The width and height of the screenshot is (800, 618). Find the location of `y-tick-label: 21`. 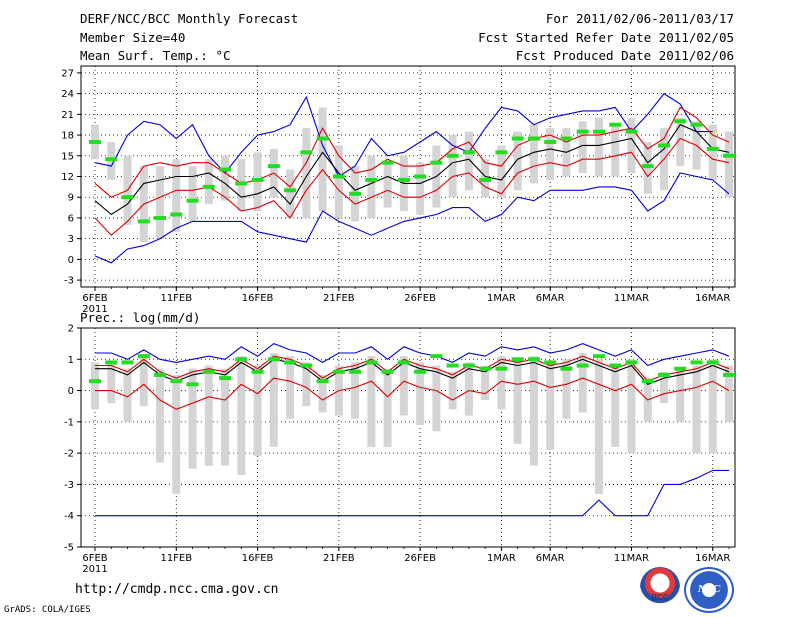

y-tick-label: 21 is located at coordinates (67, 115).